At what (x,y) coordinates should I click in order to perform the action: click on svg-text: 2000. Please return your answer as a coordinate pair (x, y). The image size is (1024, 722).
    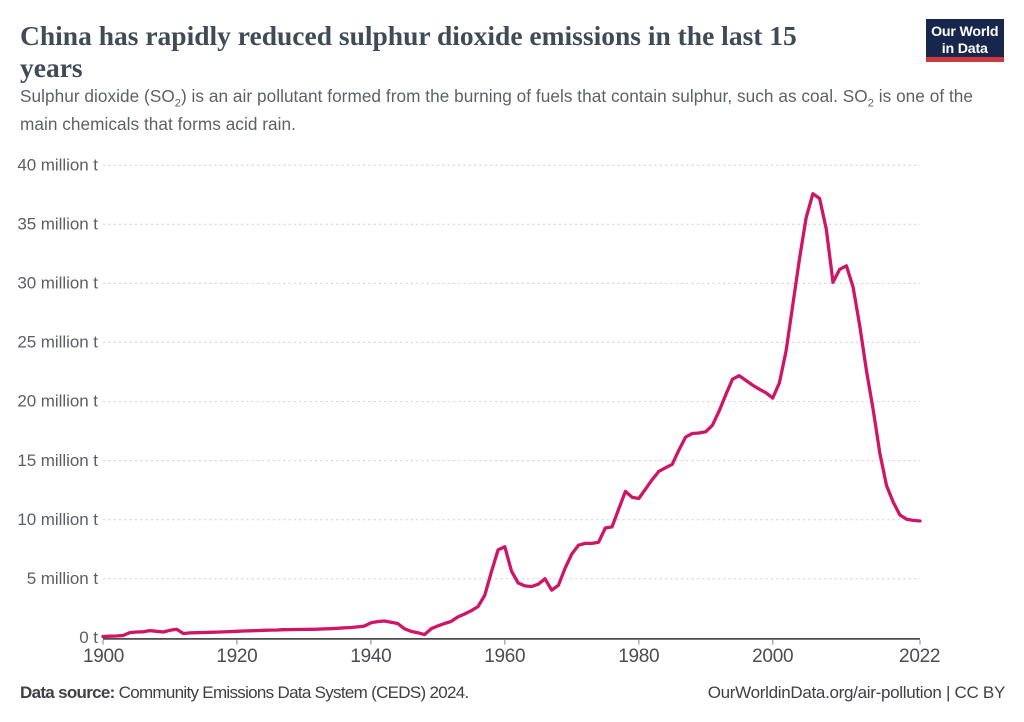
    Looking at the image, I should click on (772, 656).